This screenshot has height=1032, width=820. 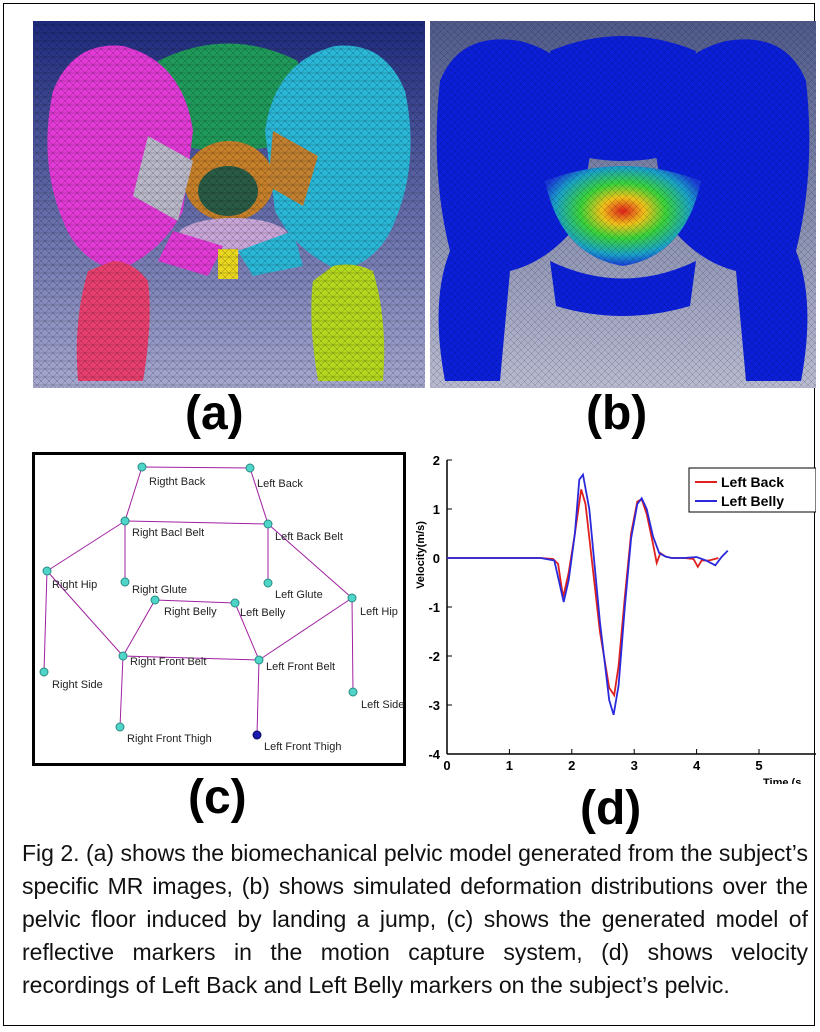 What do you see at coordinates (583, 593) in the screenshot?
I see `series-line-left-back` at bounding box center [583, 593].